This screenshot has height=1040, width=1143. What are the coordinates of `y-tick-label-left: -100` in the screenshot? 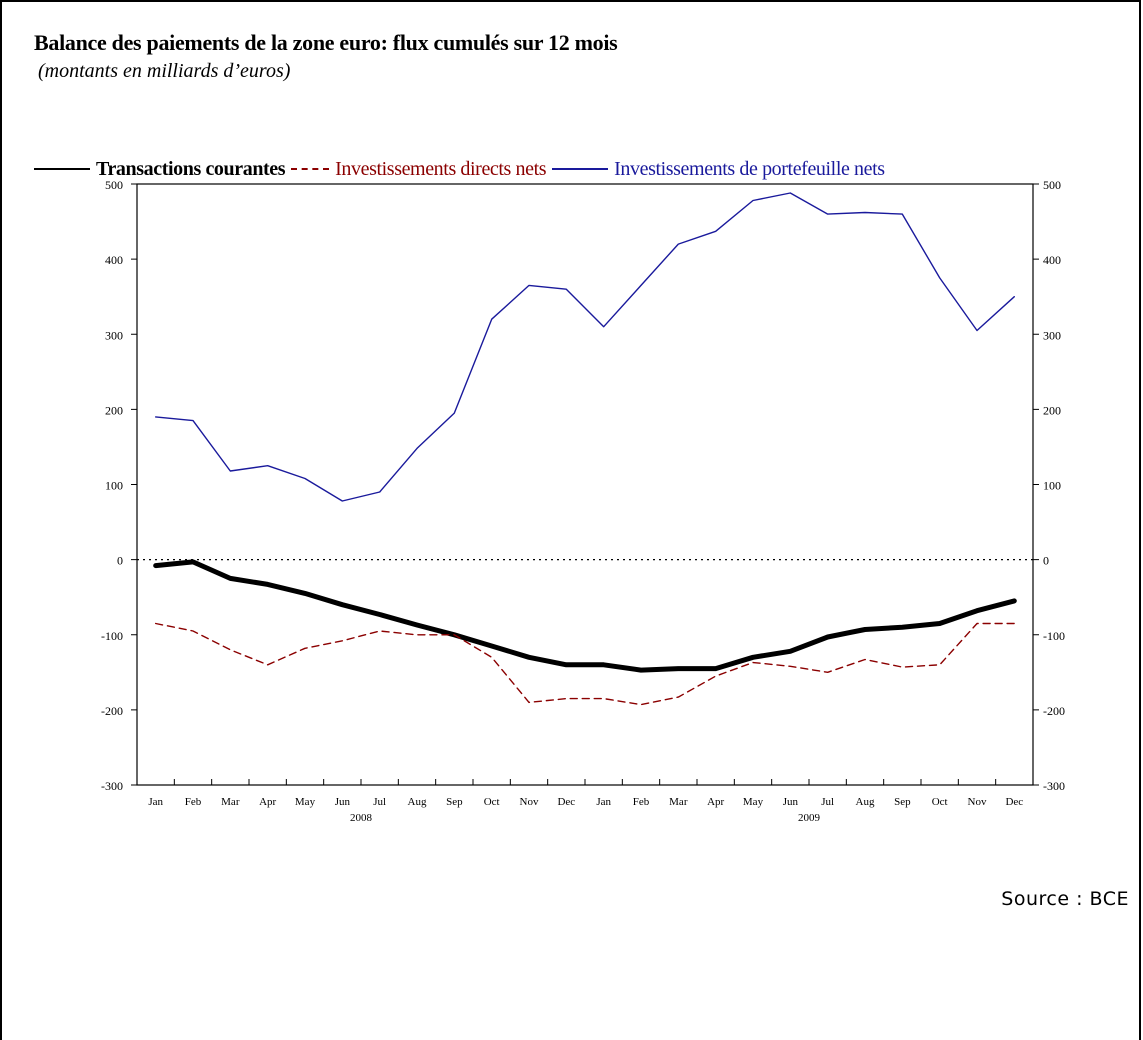 It's located at (112, 636).